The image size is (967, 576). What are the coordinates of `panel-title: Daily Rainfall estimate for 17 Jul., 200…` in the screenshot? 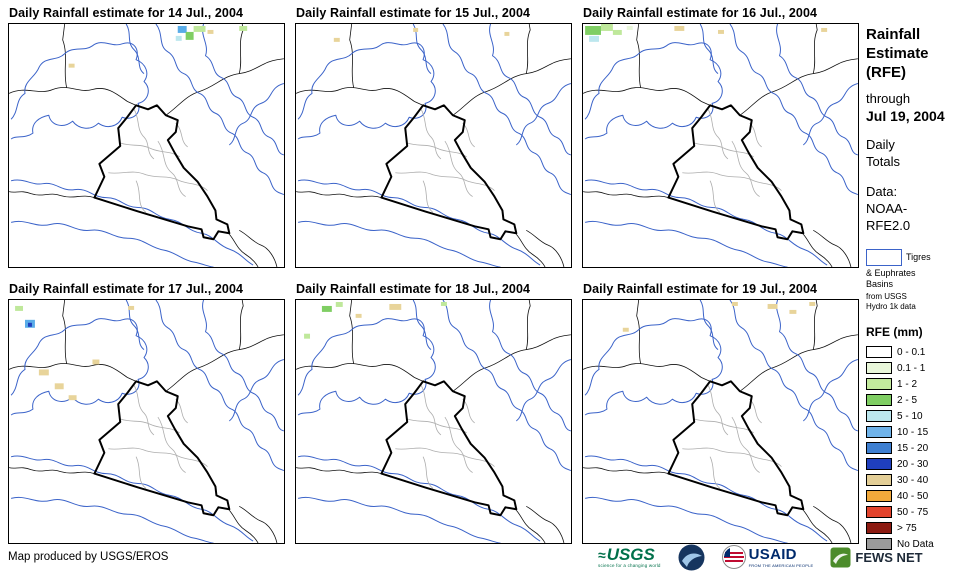 It's located at (126, 289).